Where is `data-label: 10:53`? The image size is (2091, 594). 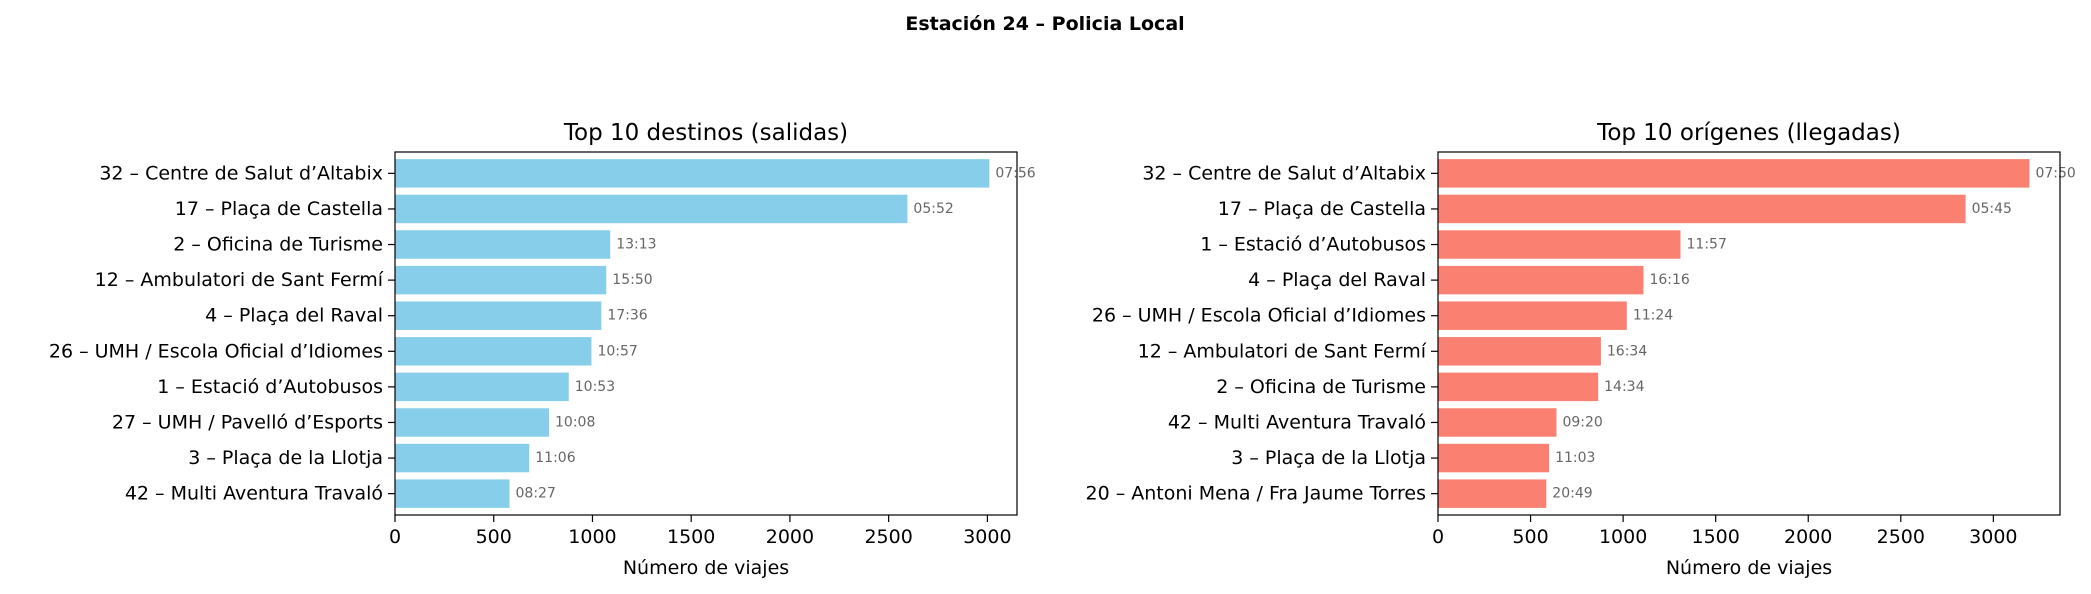 data-label: 10:53 is located at coordinates (595, 387).